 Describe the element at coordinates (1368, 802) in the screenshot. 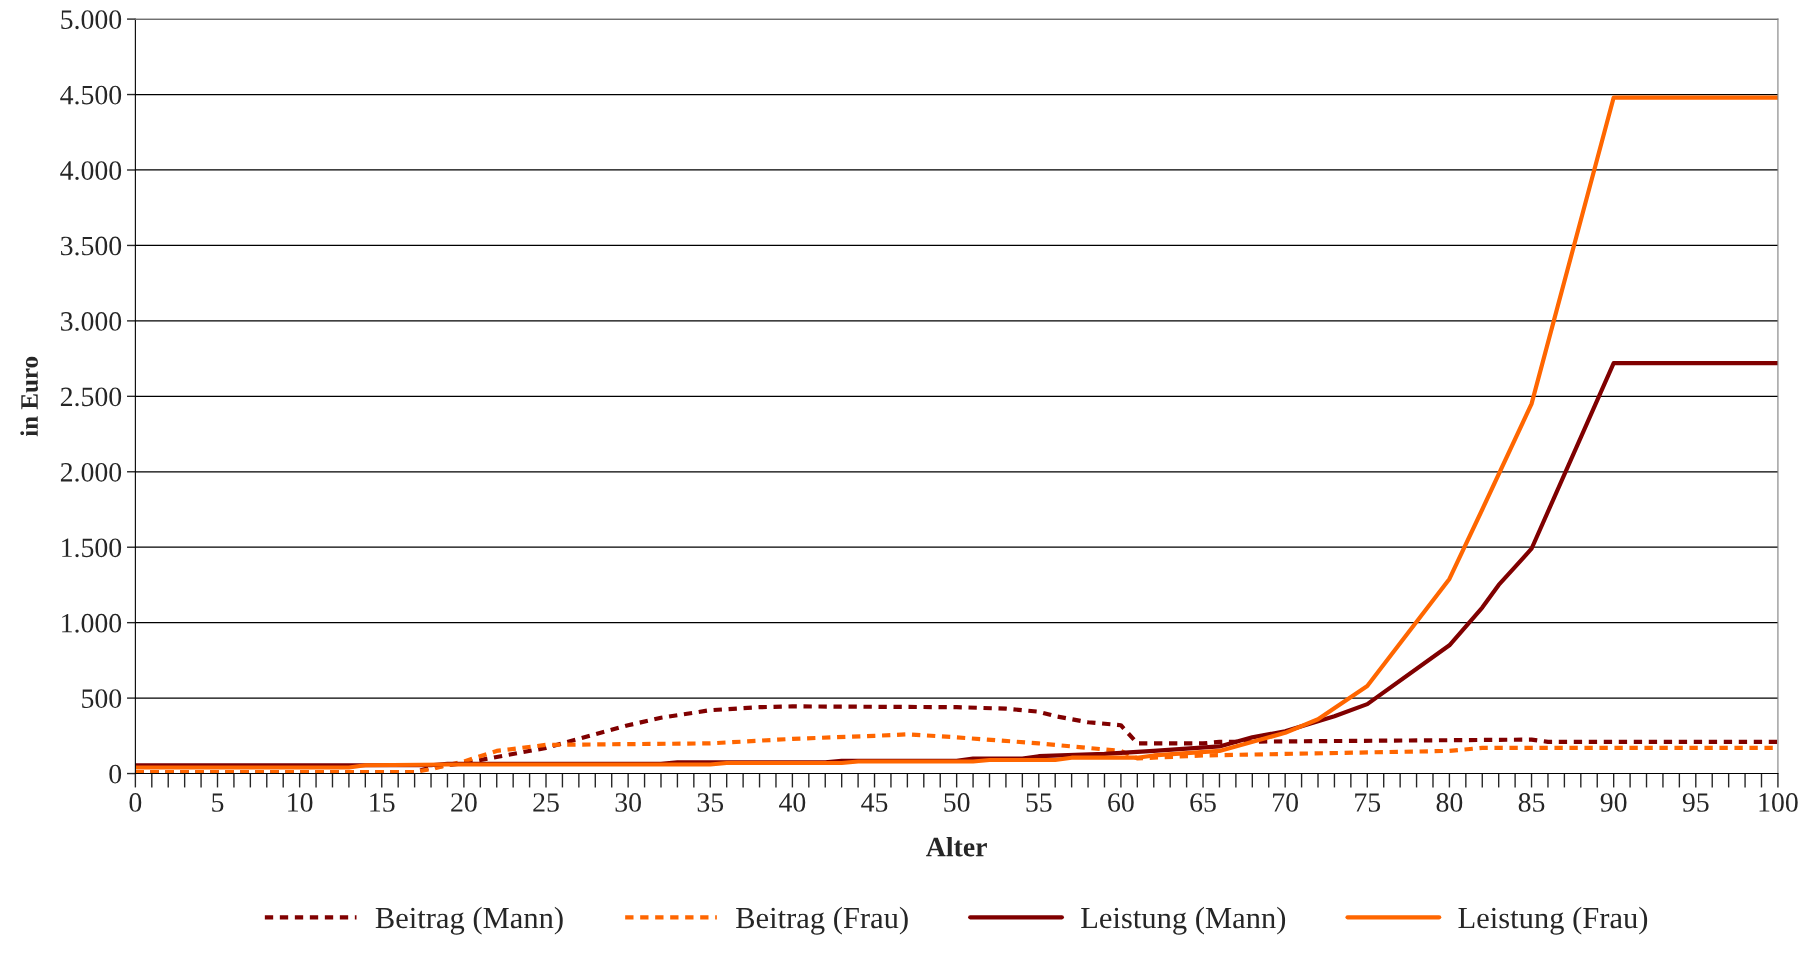

I see `x-tick-label: 75` at that location.